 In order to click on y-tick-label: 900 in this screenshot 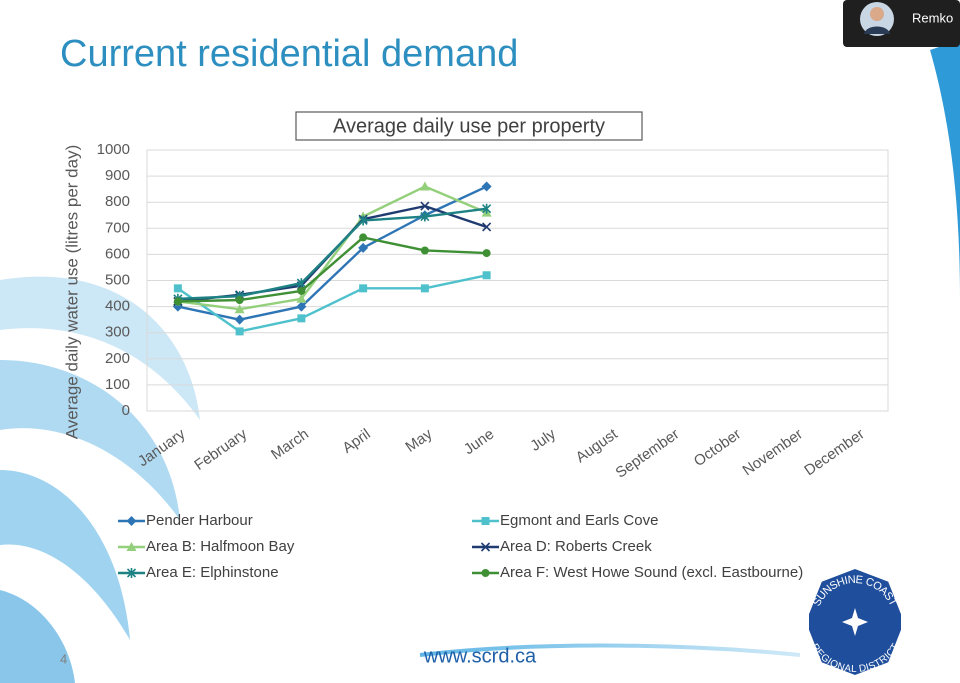, I will do `click(117, 175)`.